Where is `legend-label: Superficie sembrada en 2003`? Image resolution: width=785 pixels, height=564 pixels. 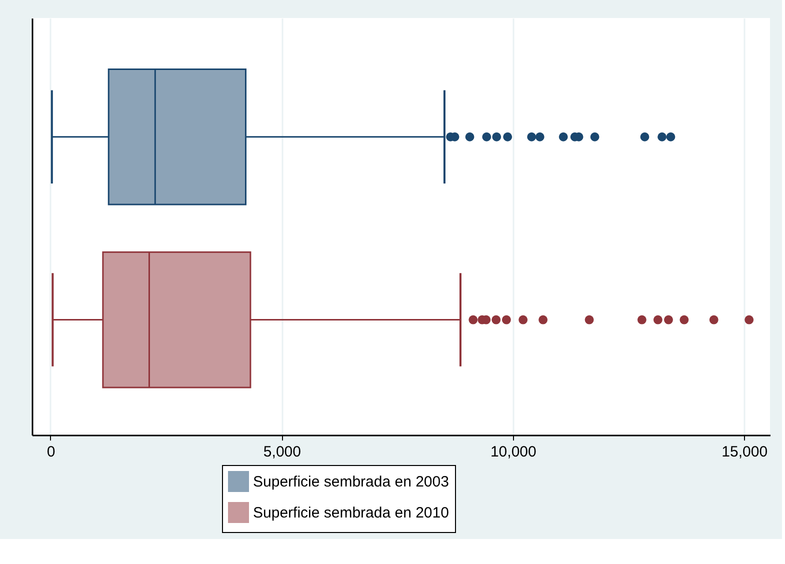
legend-label: Superficie sembrada en 2003 is located at coordinates (351, 482).